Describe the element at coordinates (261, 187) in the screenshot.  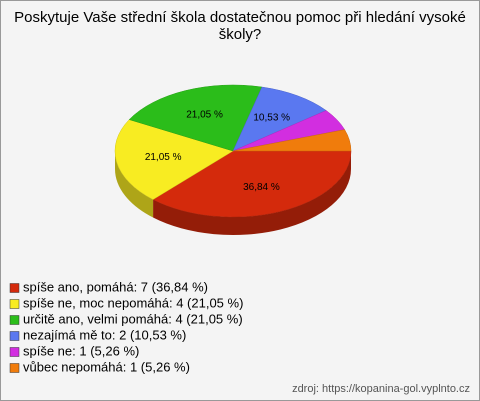
I see `slice-label: 36,84 %` at that location.